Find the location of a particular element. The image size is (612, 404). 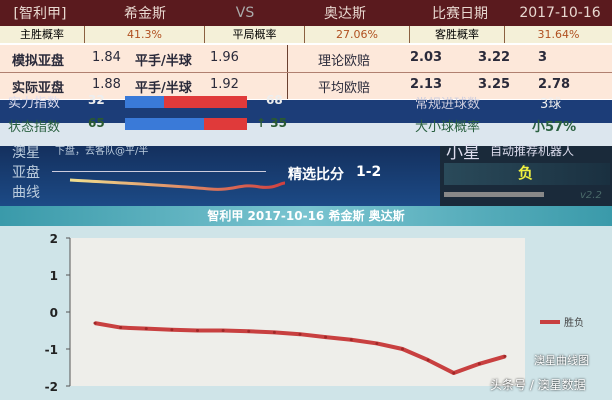

home-team: 希金斯 is located at coordinates (145, 14).